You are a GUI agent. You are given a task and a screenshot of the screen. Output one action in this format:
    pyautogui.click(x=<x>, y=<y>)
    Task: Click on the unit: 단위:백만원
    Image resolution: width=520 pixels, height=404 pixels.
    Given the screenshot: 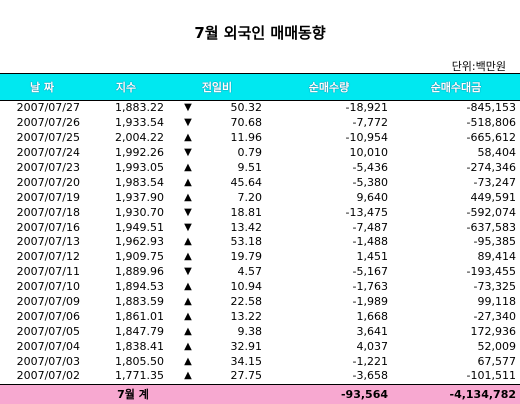 What is the action you would take?
    pyautogui.click(x=478, y=66)
    